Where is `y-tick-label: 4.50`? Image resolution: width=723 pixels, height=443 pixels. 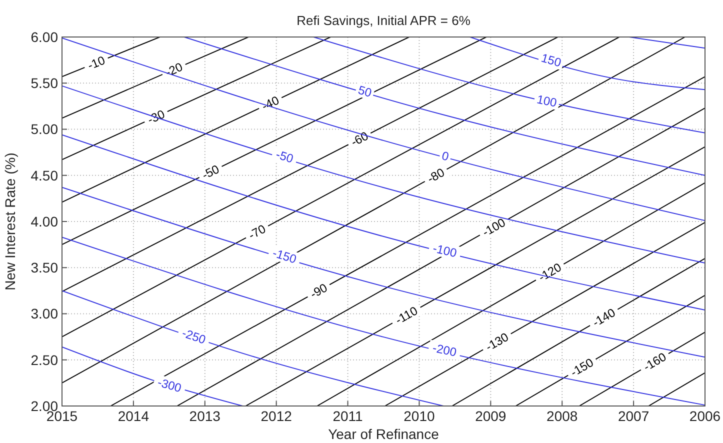
y-tick-label: 4.50 is located at coordinates (44, 175).